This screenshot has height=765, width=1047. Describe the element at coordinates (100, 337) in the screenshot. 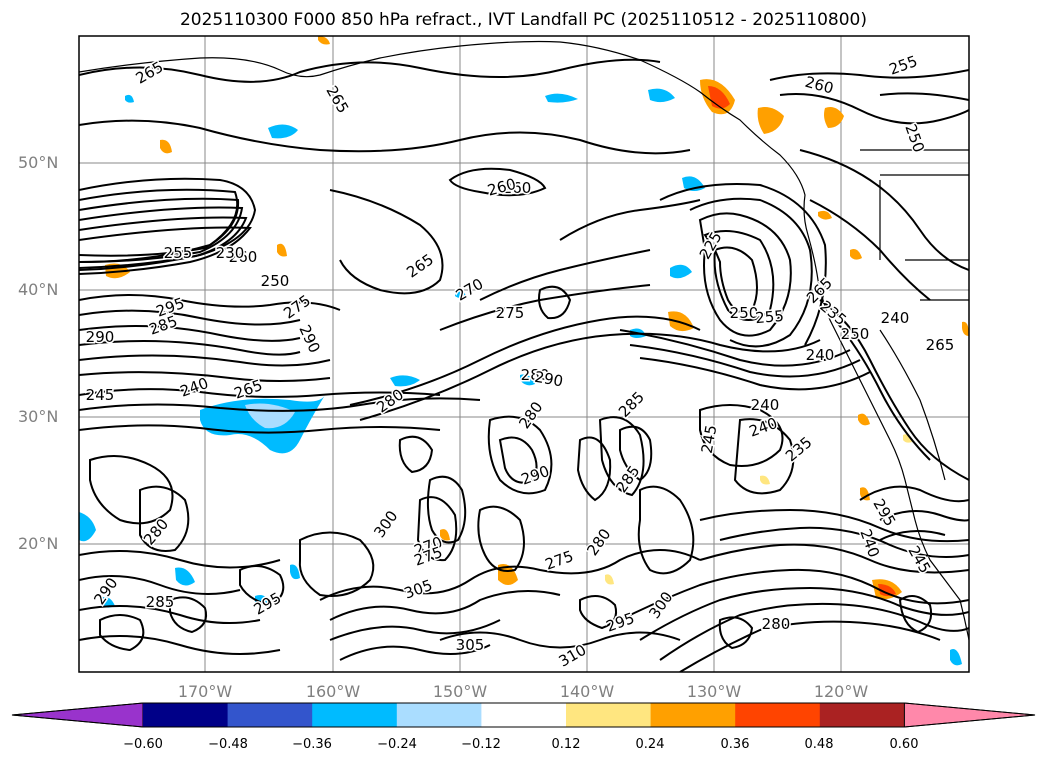

I see `contour-label: 290` at that location.